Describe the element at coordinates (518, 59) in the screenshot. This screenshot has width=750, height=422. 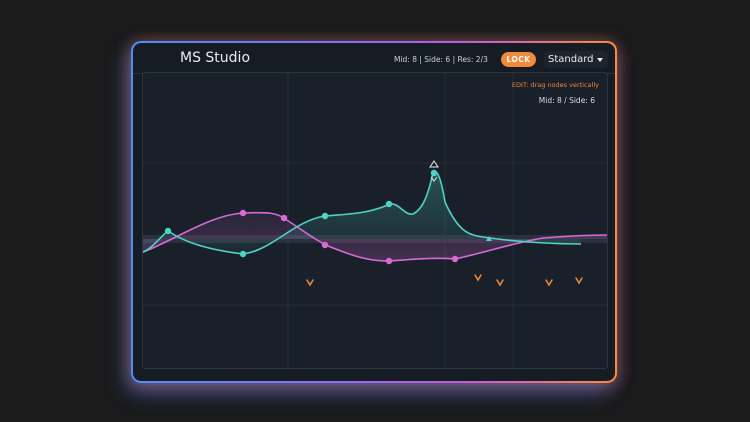
I see `lock-button: LOCK` at that location.